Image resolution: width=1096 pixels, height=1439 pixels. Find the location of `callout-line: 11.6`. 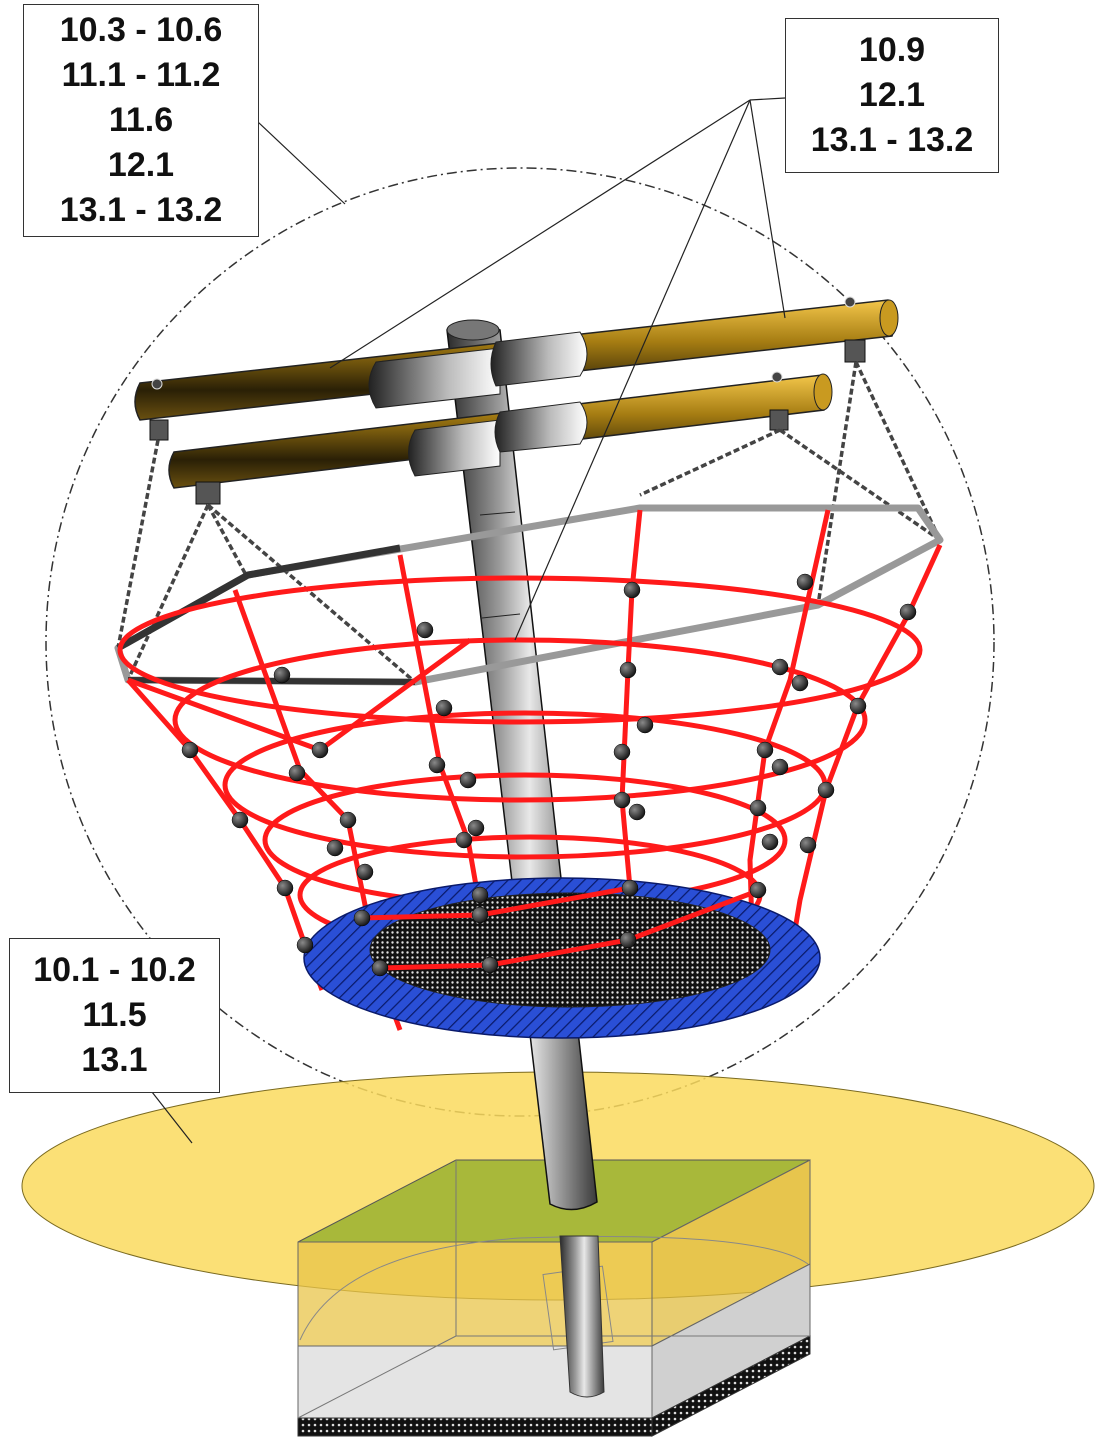

callout-line: 11.6 is located at coordinates (141, 120).